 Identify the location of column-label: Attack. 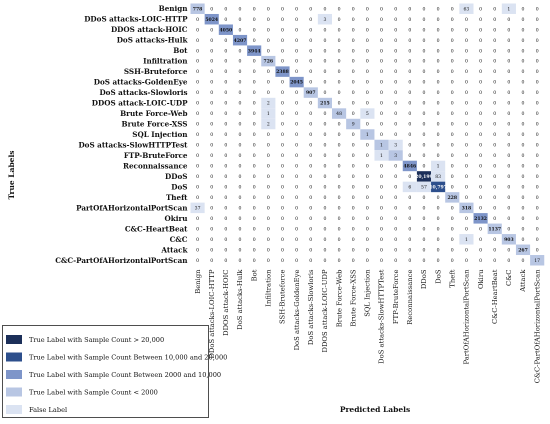
(523, 281).